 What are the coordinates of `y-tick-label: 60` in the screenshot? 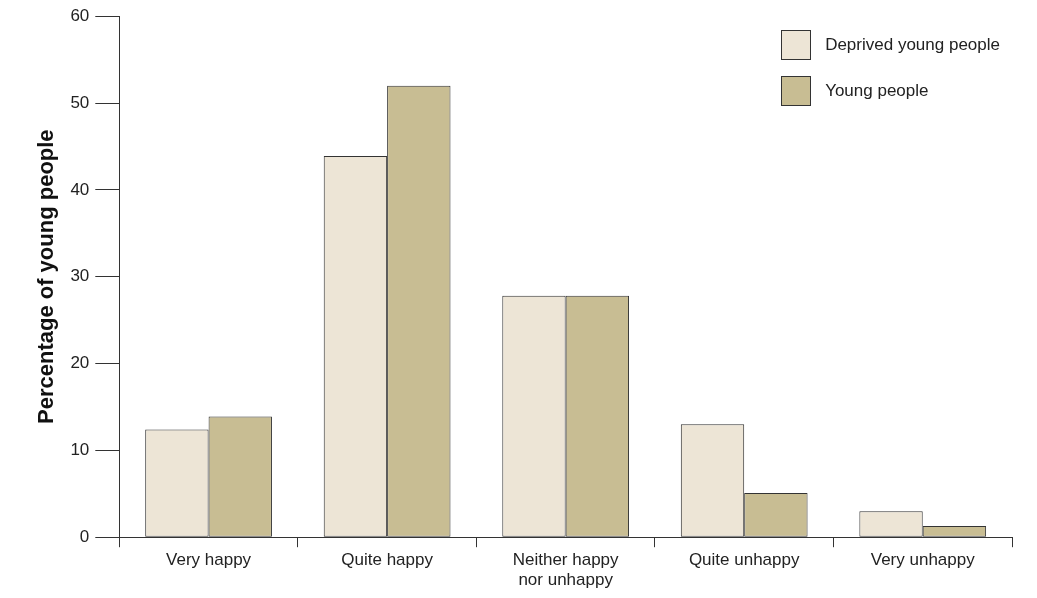 It's located at (80, 15).